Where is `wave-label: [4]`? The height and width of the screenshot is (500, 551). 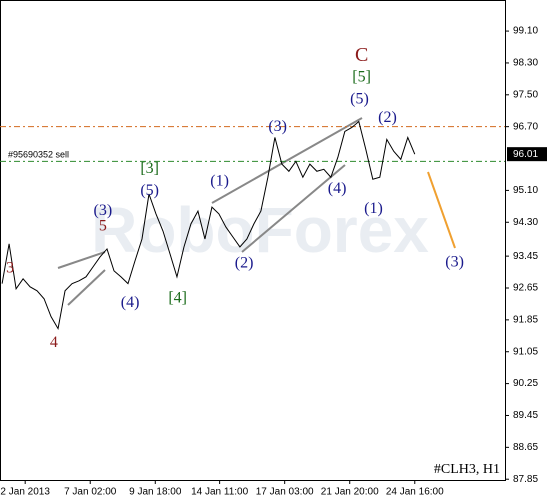
wave-label: [4] is located at coordinates (177, 297).